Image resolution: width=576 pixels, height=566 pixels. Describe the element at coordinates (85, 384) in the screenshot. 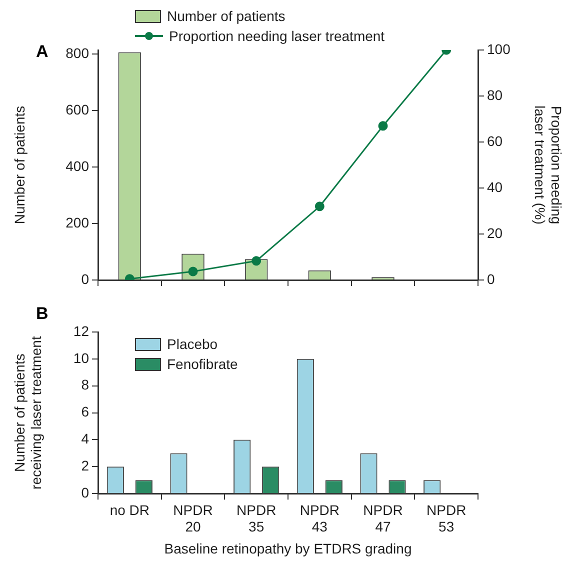

I see `y-tick-label: 8` at that location.